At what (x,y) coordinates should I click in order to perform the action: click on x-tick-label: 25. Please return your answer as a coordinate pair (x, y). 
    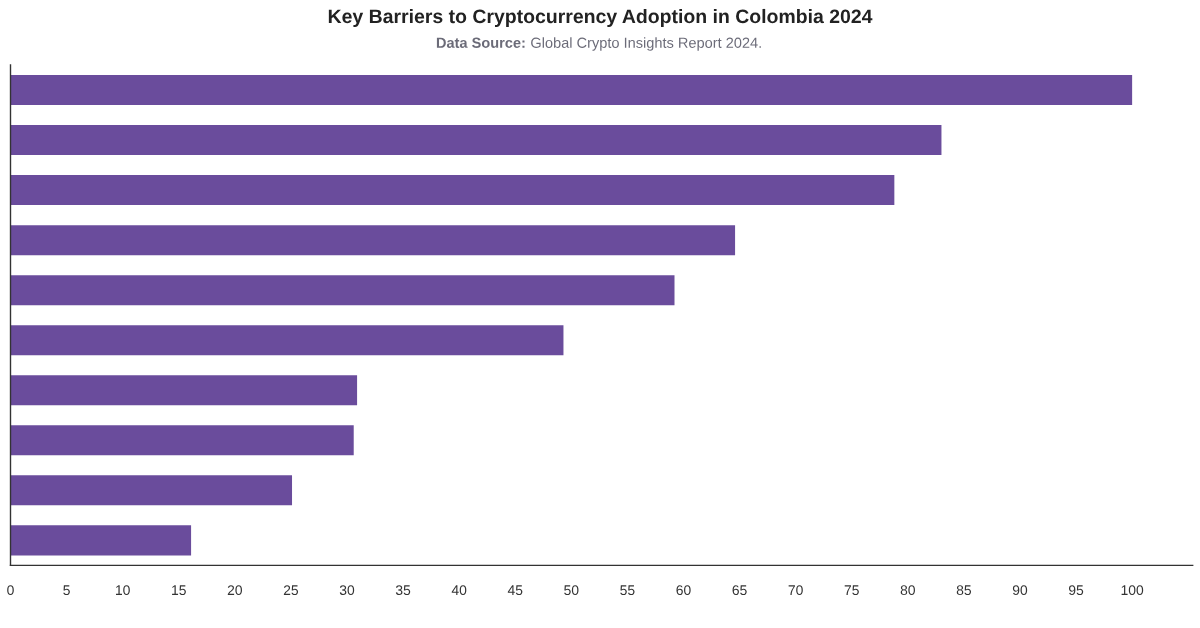
    Looking at the image, I should click on (291, 590).